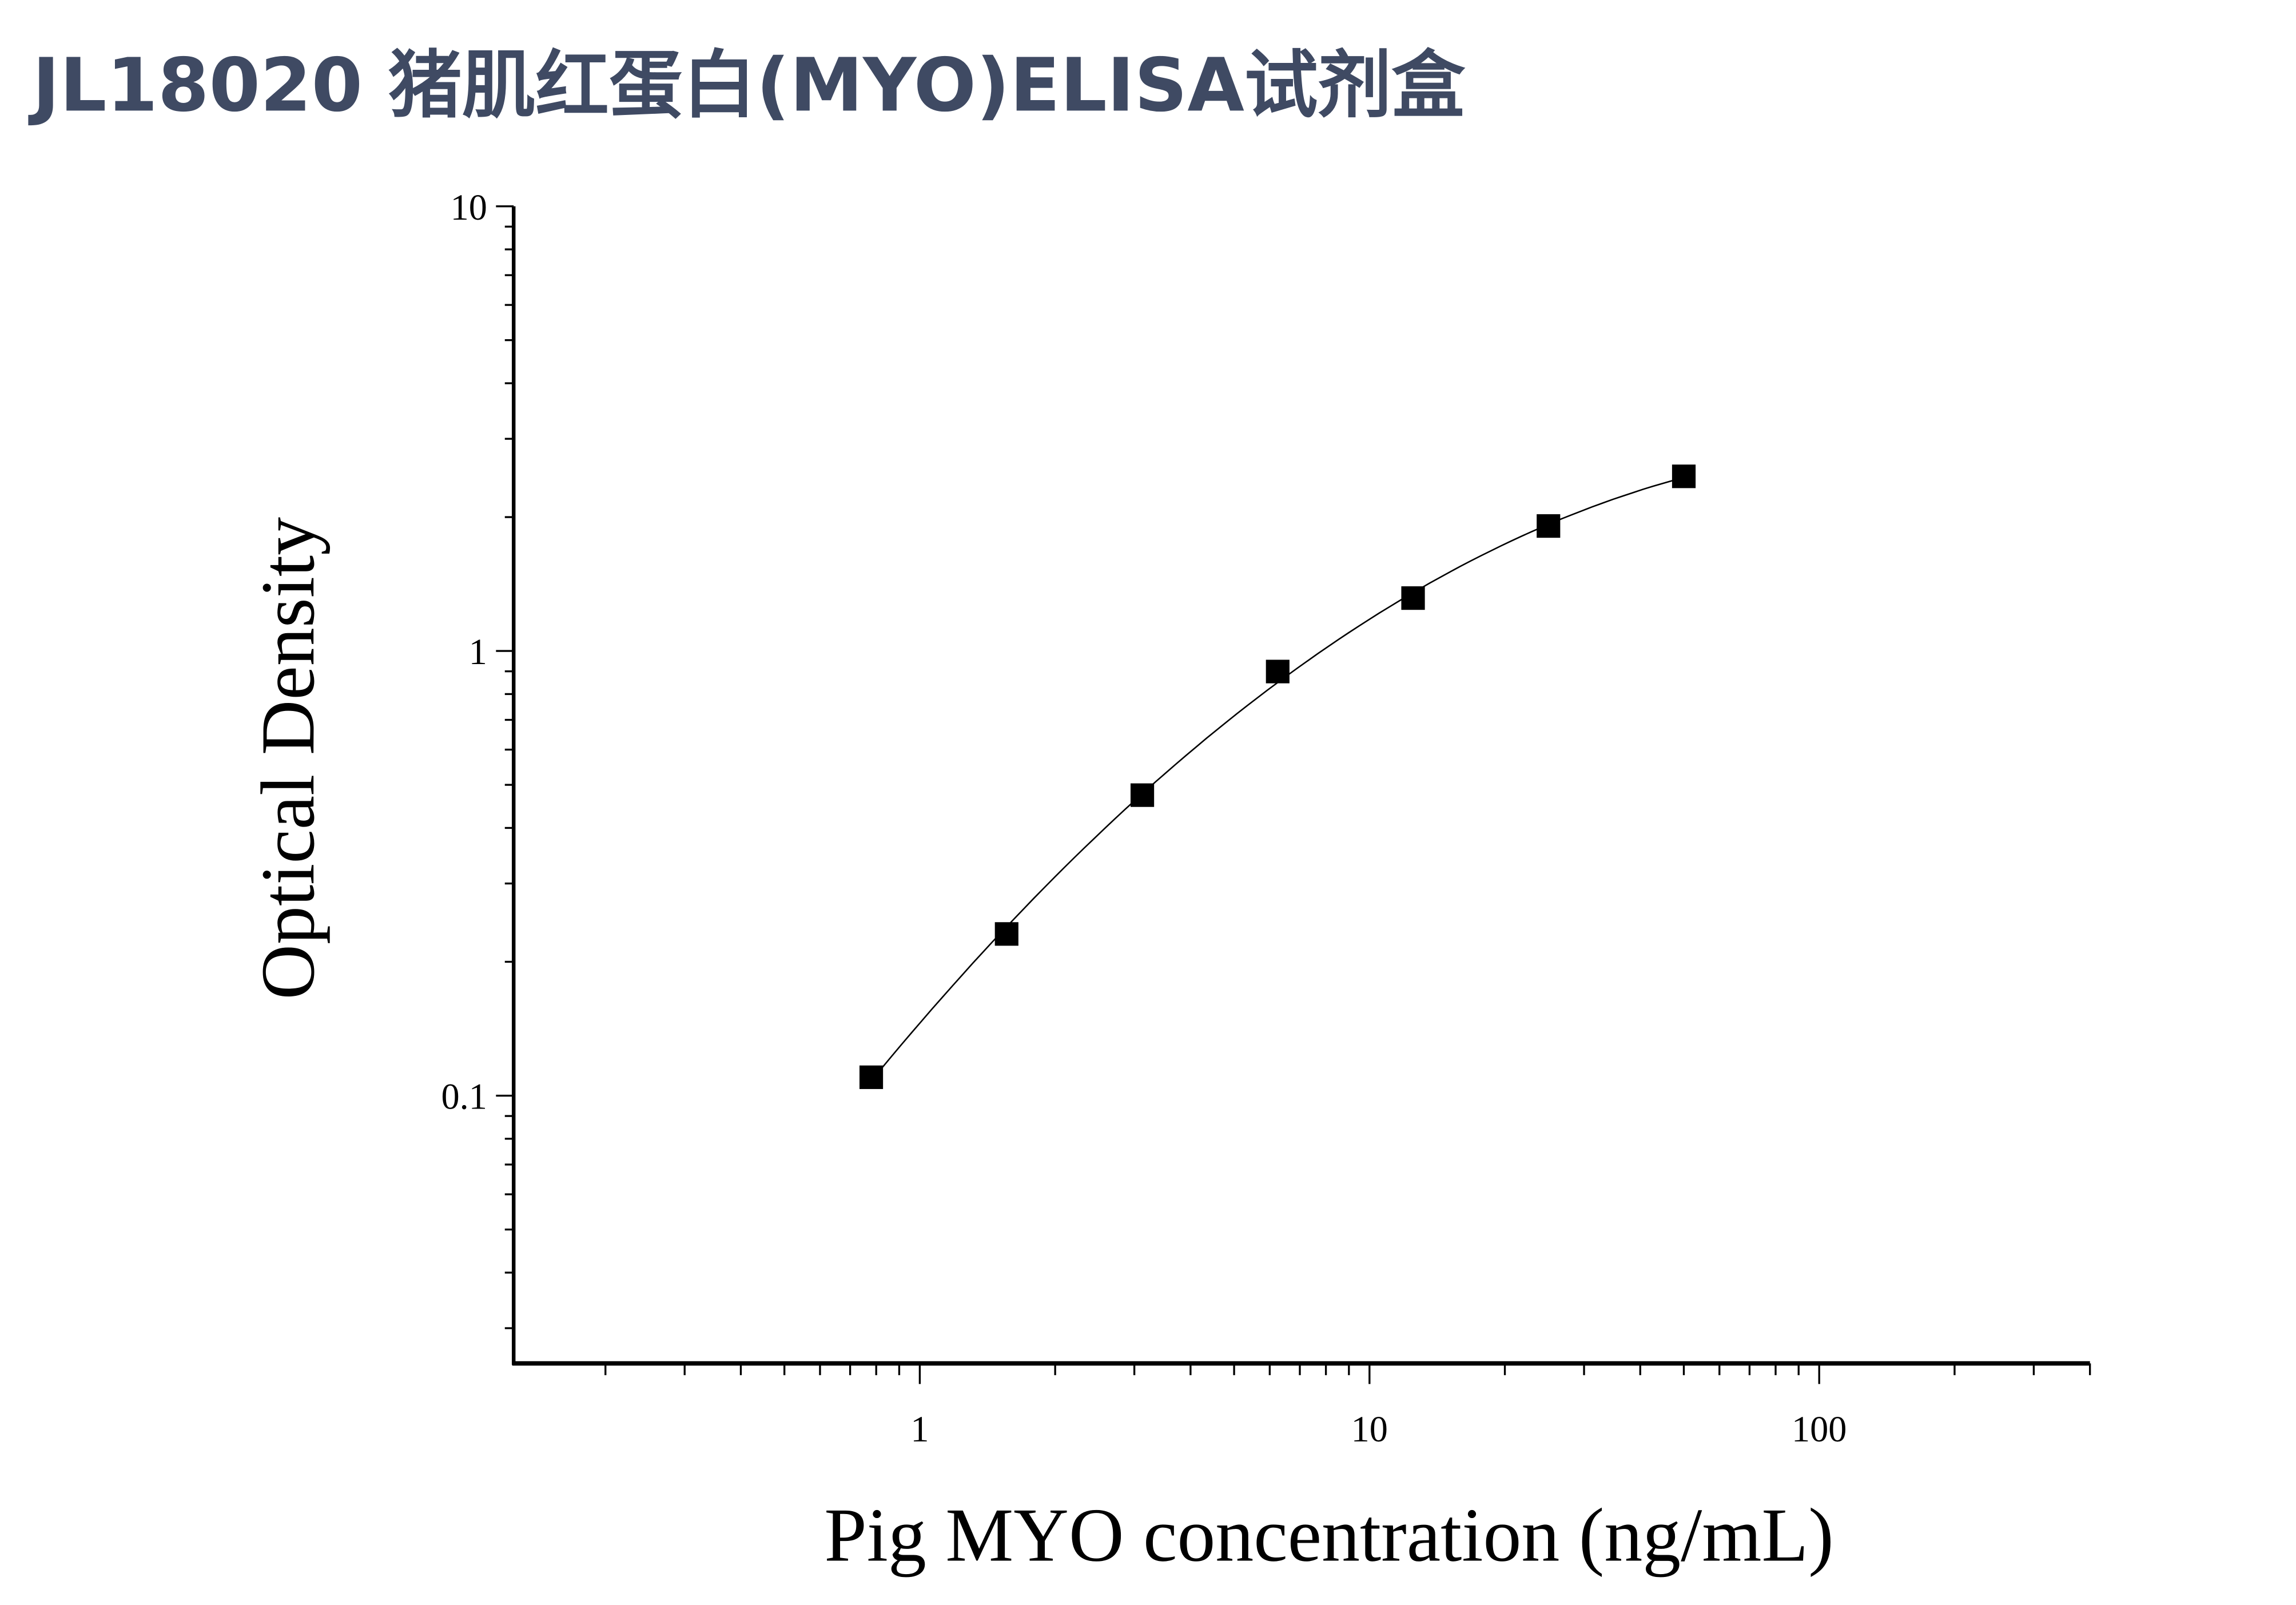 This screenshot has height=1605, width=2296. What do you see at coordinates (287, 758) in the screenshot?
I see `y-axis-label: Optical Density` at bounding box center [287, 758].